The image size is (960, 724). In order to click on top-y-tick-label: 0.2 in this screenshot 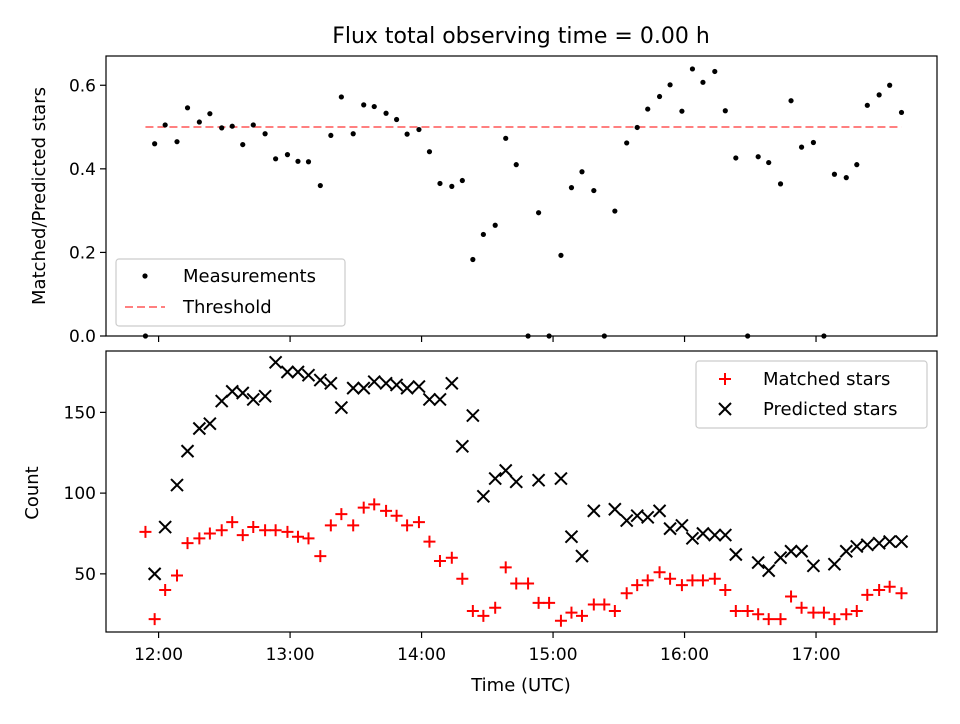, I will do `click(82, 253)`.